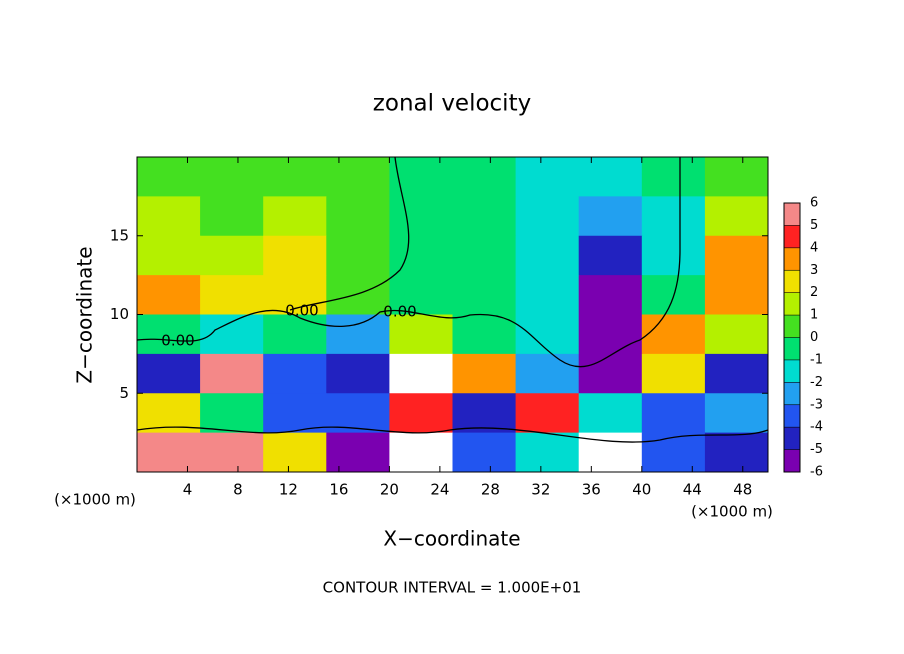  Describe the element at coordinates (188, 490) in the screenshot. I see `x-tick-label: 4` at that location.